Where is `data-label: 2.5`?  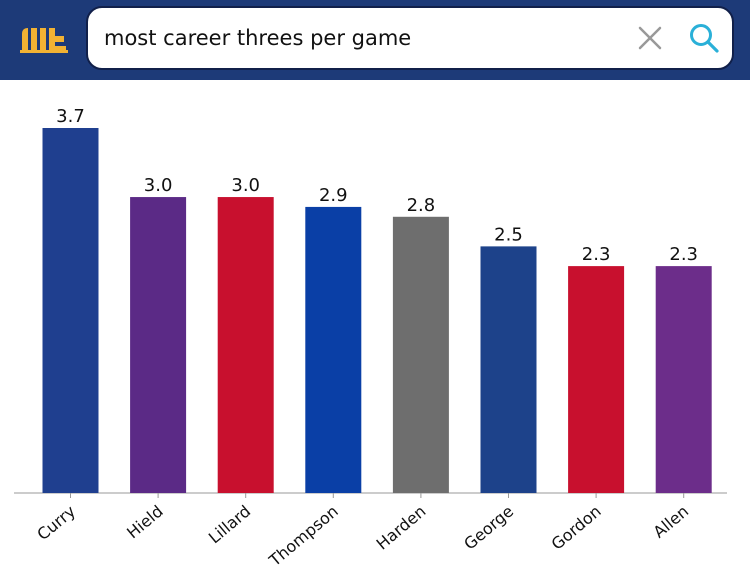
data-label: 2.5 is located at coordinates (508, 234).